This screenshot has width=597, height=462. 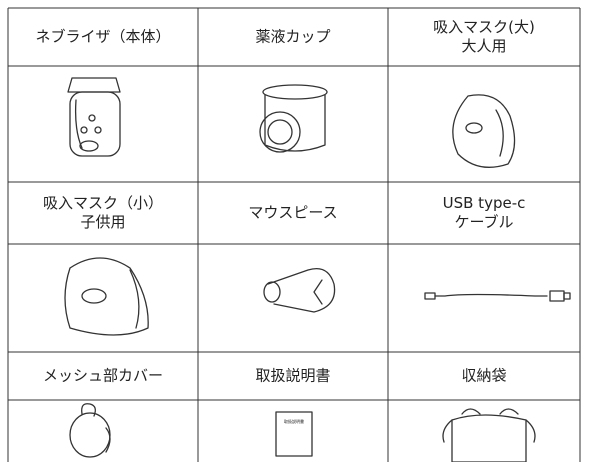 I want to click on component-name: ネブライザ（本体）, so click(x=102, y=37).